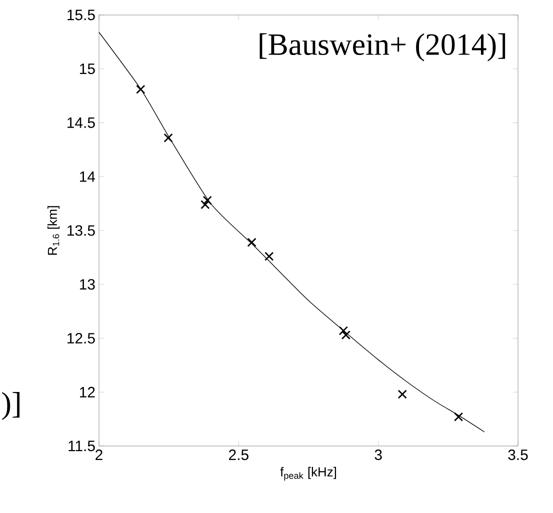 This screenshot has height=513, width=553. Describe the element at coordinates (238, 455) in the screenshot. I see `x-tick-label: 2.5` at that location.